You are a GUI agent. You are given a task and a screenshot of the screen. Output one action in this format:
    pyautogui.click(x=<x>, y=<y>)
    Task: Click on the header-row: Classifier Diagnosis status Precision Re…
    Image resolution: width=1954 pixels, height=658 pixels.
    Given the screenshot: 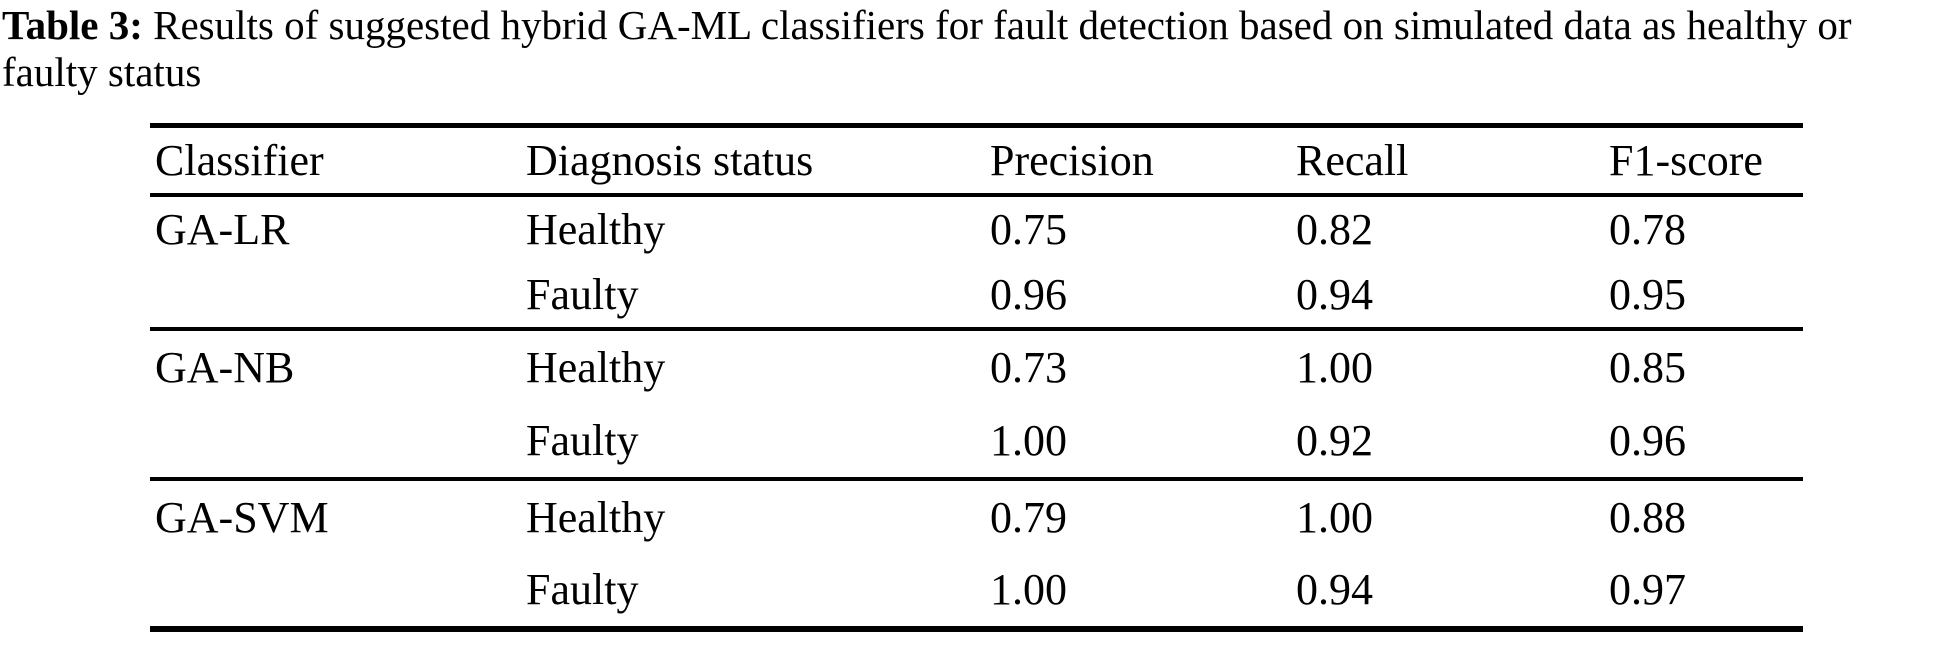 What is the action you would take?
    pyautogui.click(x=976, y=160)
    